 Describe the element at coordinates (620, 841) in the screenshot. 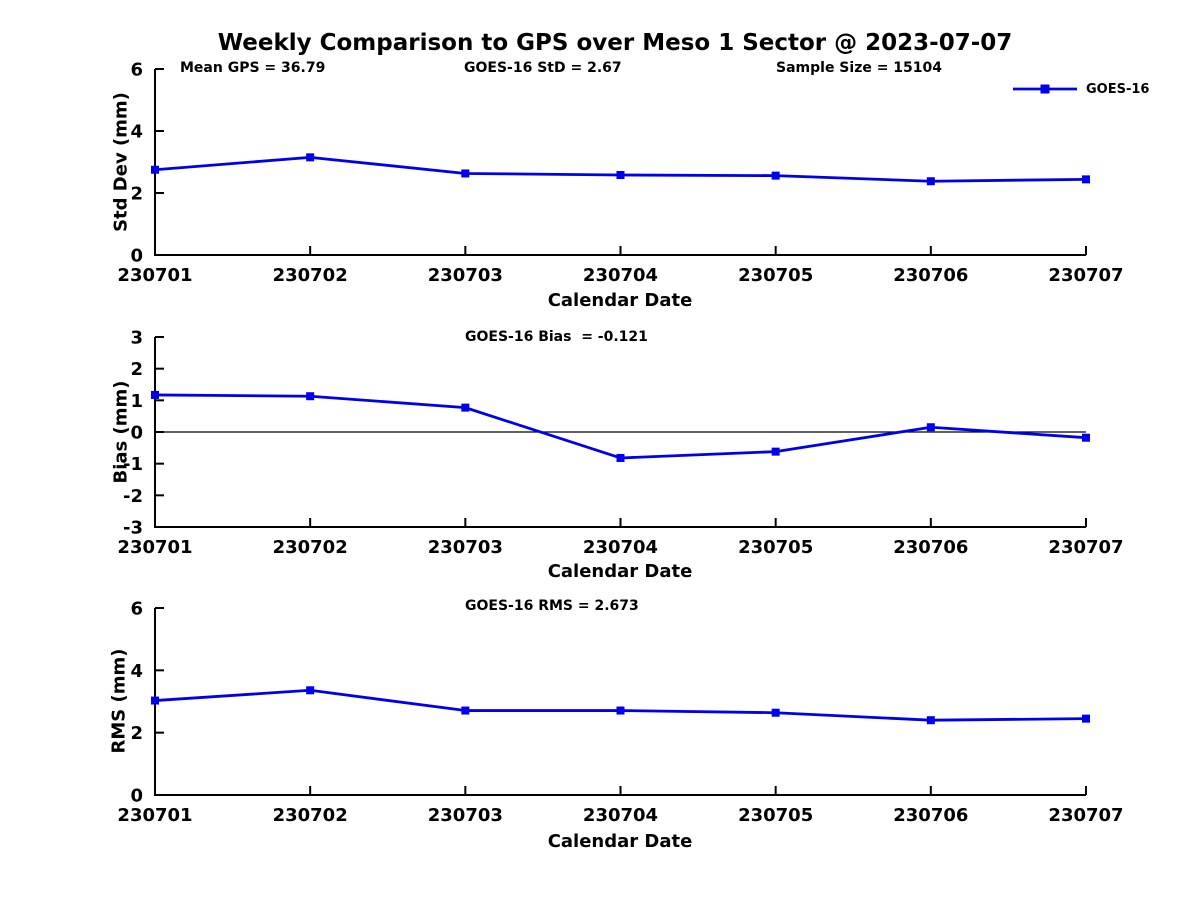

I see `x-axis-label-bottom: Calendar Date` at that location.